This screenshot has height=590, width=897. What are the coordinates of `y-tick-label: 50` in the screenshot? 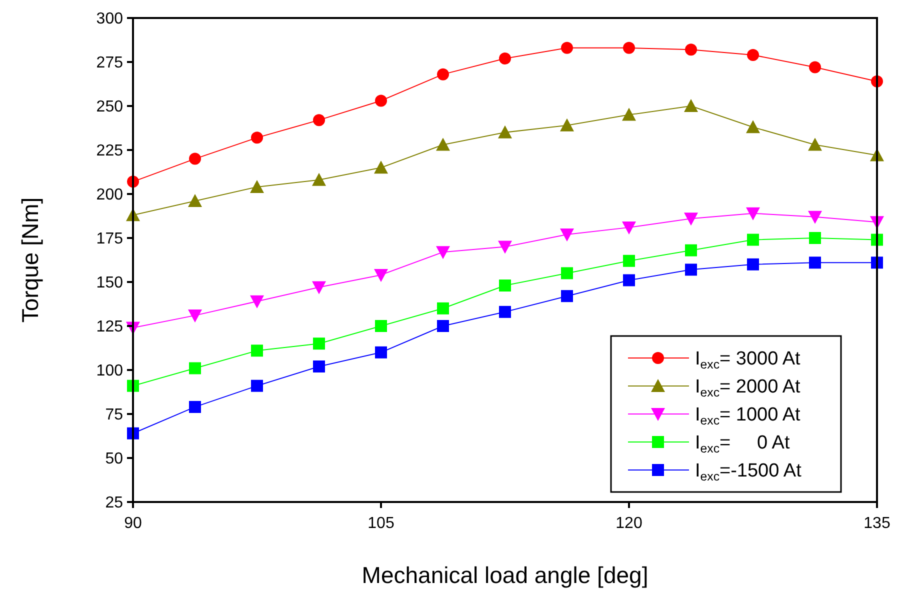 It's located at (114, 459).